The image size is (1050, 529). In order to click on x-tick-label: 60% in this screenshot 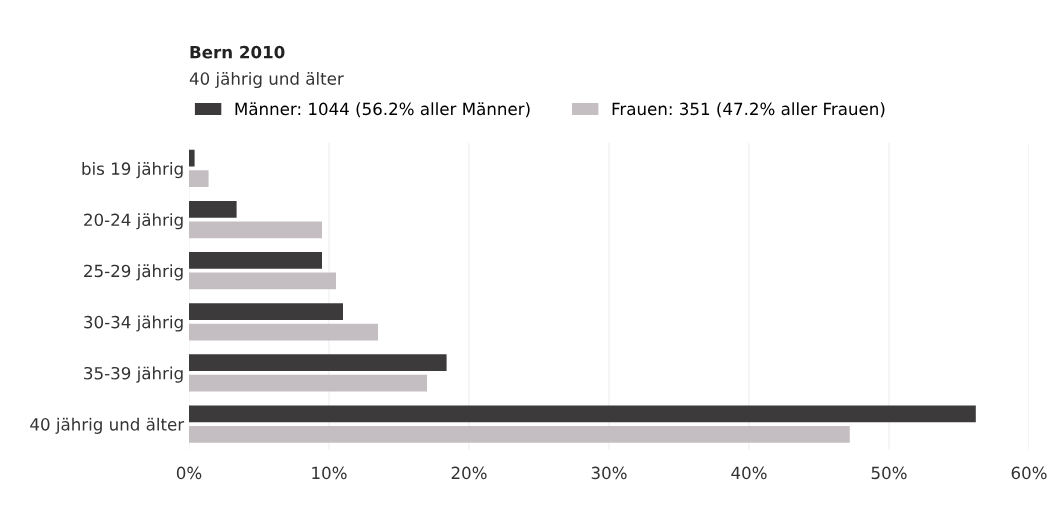, I will do `click(1029, 473)`.